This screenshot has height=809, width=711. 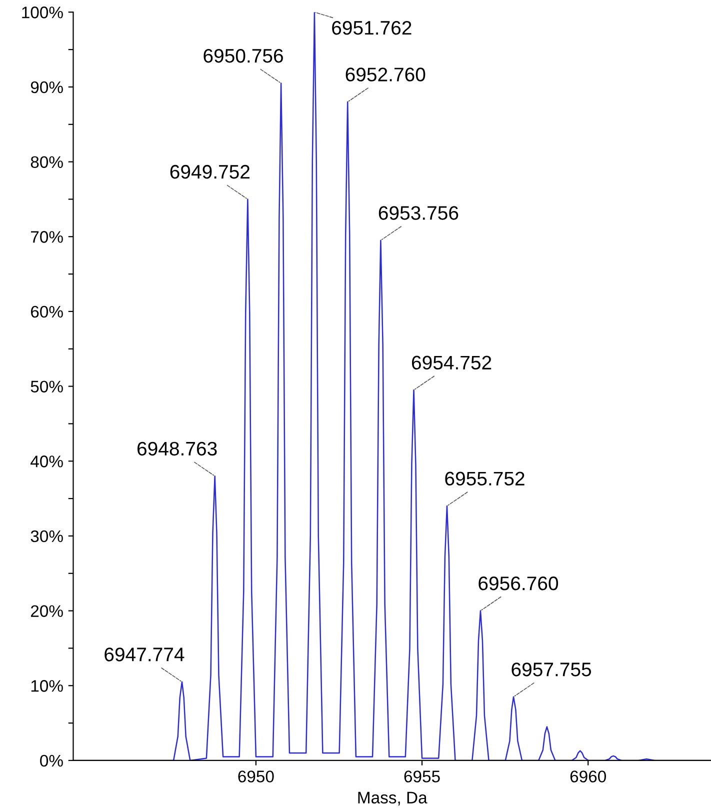 What do you see at coordinates (46, 536) in the screenshot?
I see `y-tick-label: 30%` at bounding box center [46, 536].